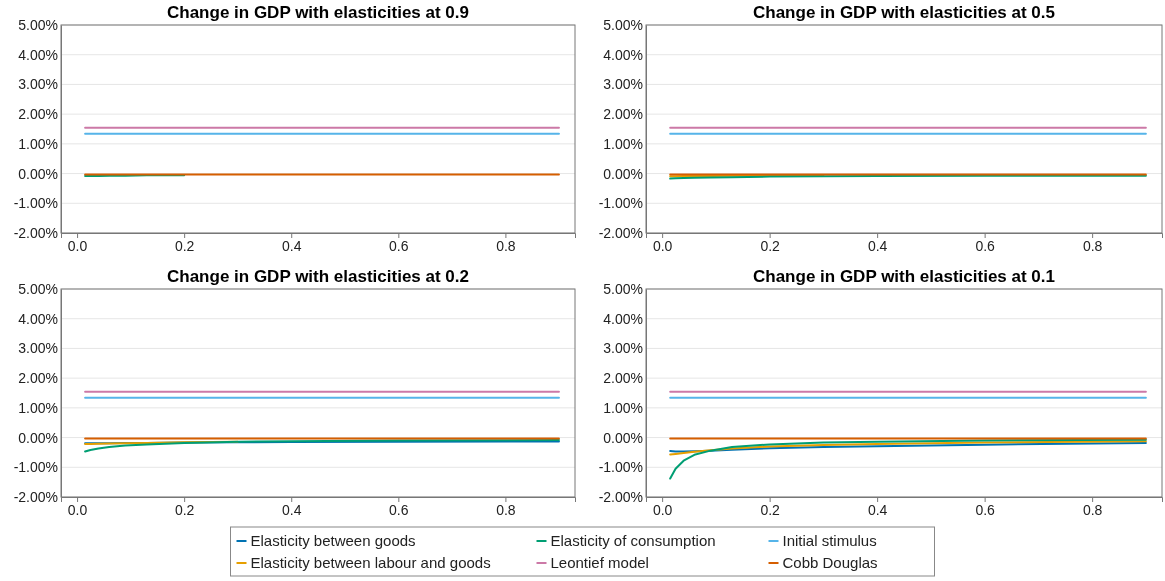 The height and width of the screenshot is (581, 1165). I want to click on legend-label: Elasticity between labour and goods, so click(370, 562).